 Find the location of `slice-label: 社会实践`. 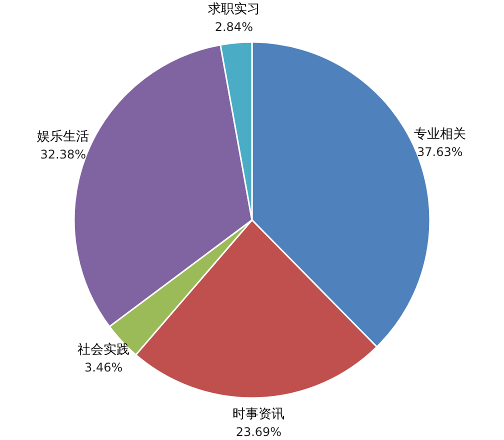

slice-label: 社会实践 is located at coordinates (104, 350).